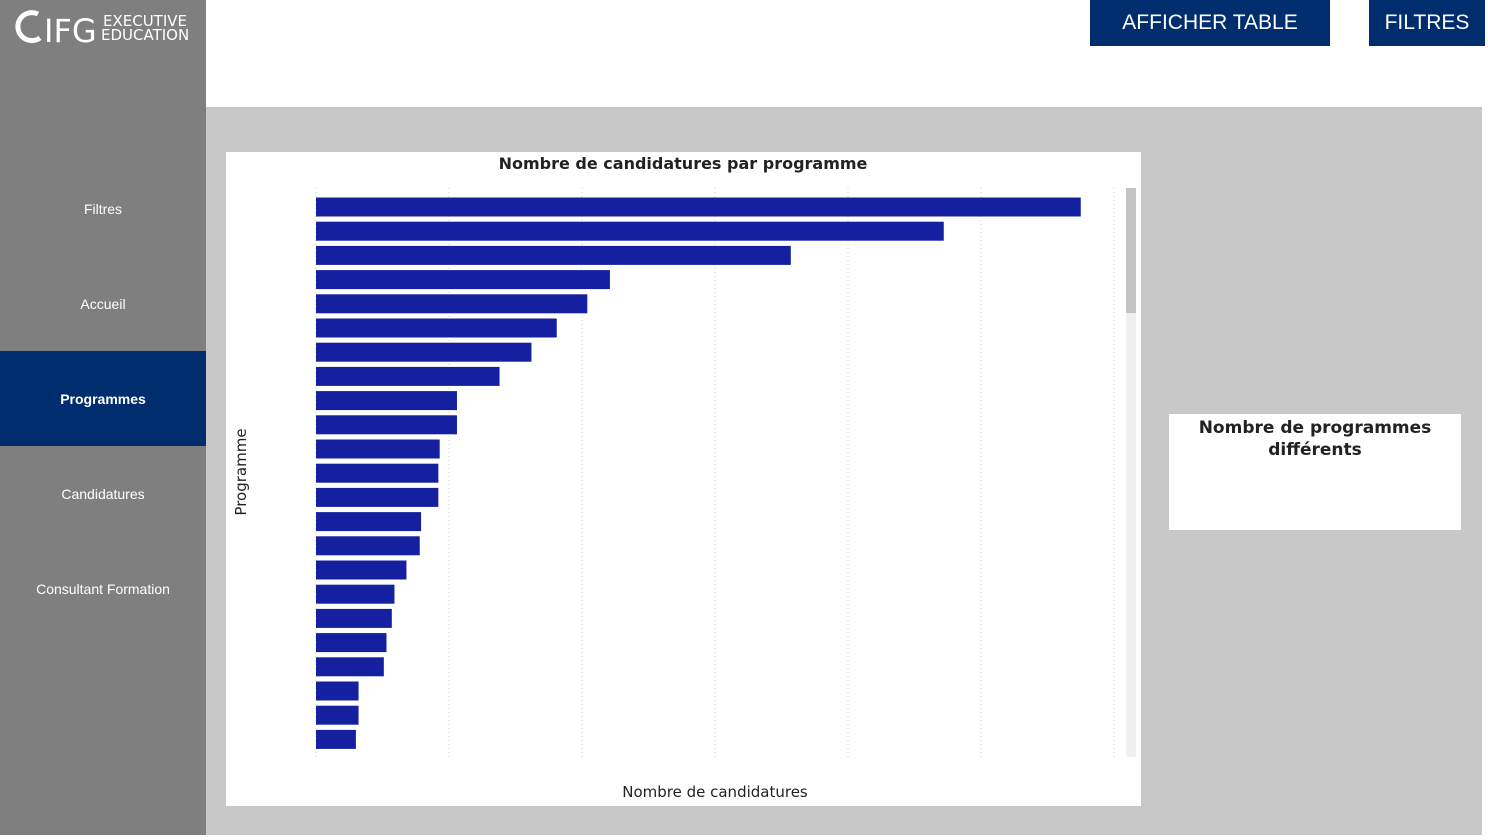 Image resolution: width=1488 pixels, height=840 pixels. What do you see at coordinates (1315, 428) in the screenshot?
I see `kpi-title: Nombre de programmes` at bounding box center [1315, 428].